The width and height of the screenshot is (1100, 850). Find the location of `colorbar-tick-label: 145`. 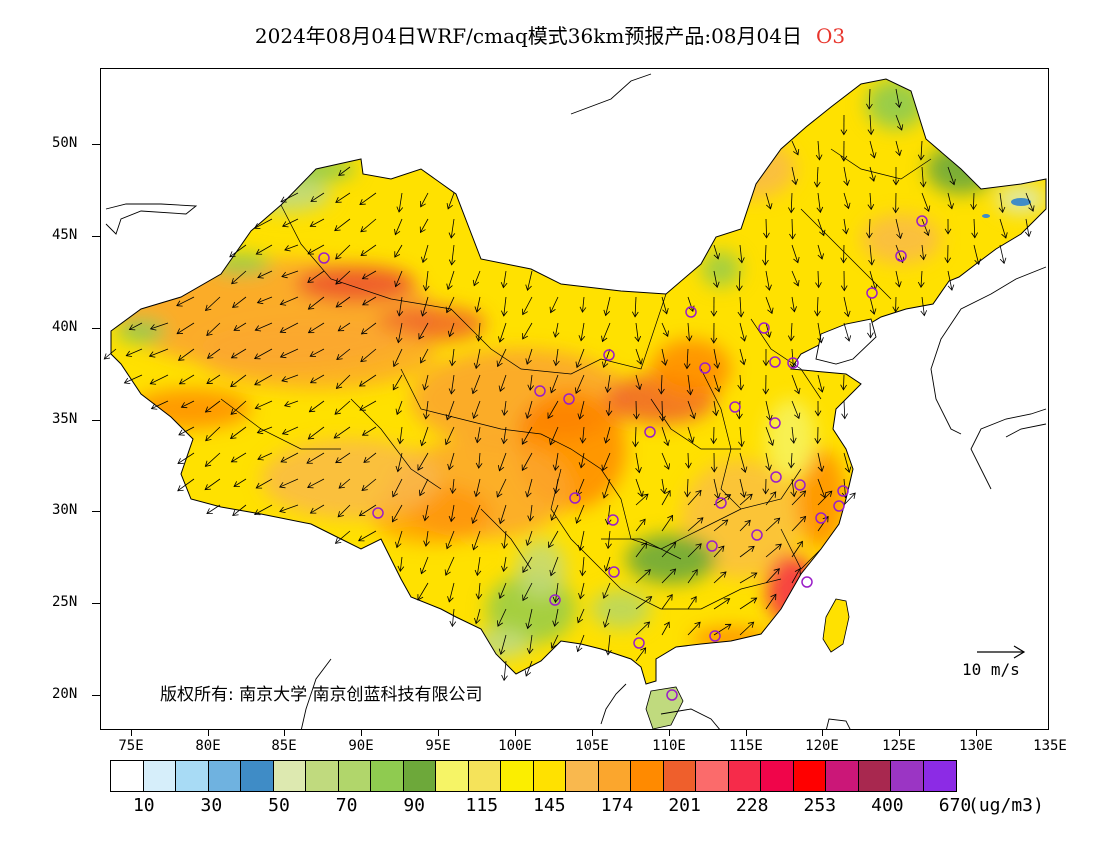

colorbar-tick-label: 145 is located at coordinates (549, 805).